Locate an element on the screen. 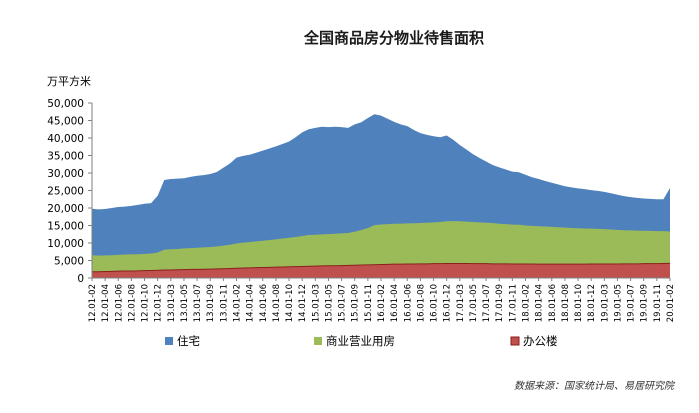 This screenshot has height=413, width=699. x-tick-label: 14.01-12 is located at coordinates (303, 303).